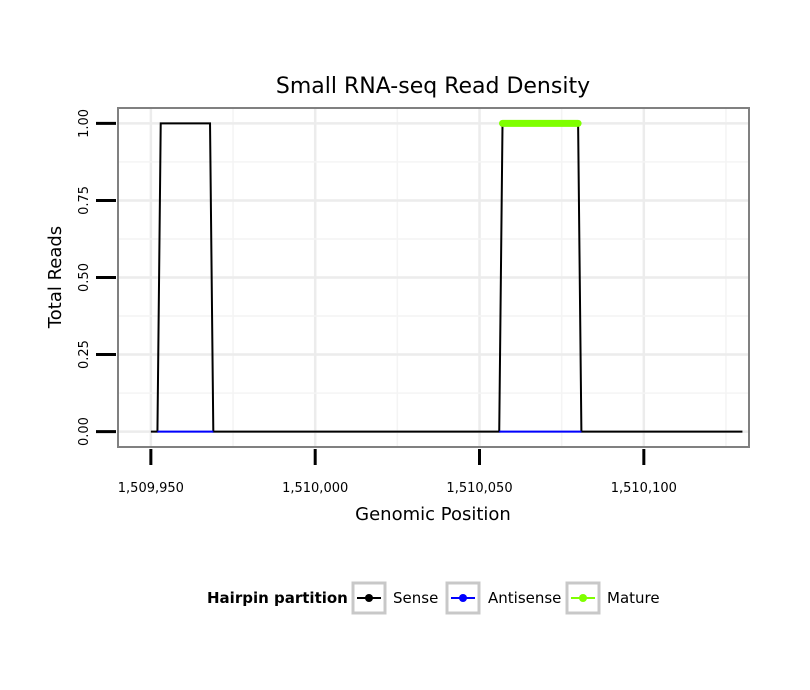  Describe the element at coordinates (55, 277) in the screenshot. I see `y-axis-title: Total Reads` at that location.